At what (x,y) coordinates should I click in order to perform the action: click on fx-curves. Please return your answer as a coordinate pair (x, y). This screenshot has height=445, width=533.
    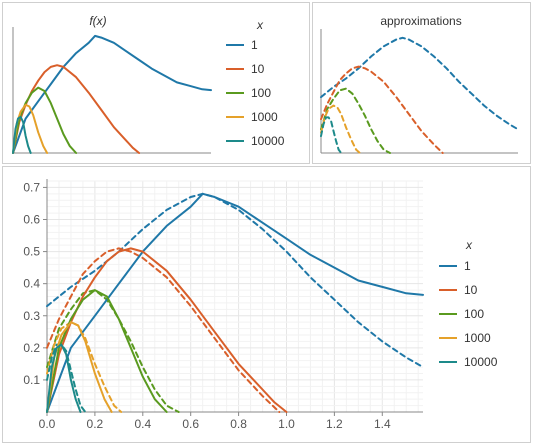
    Looking at the image, I should click on (112, 94).